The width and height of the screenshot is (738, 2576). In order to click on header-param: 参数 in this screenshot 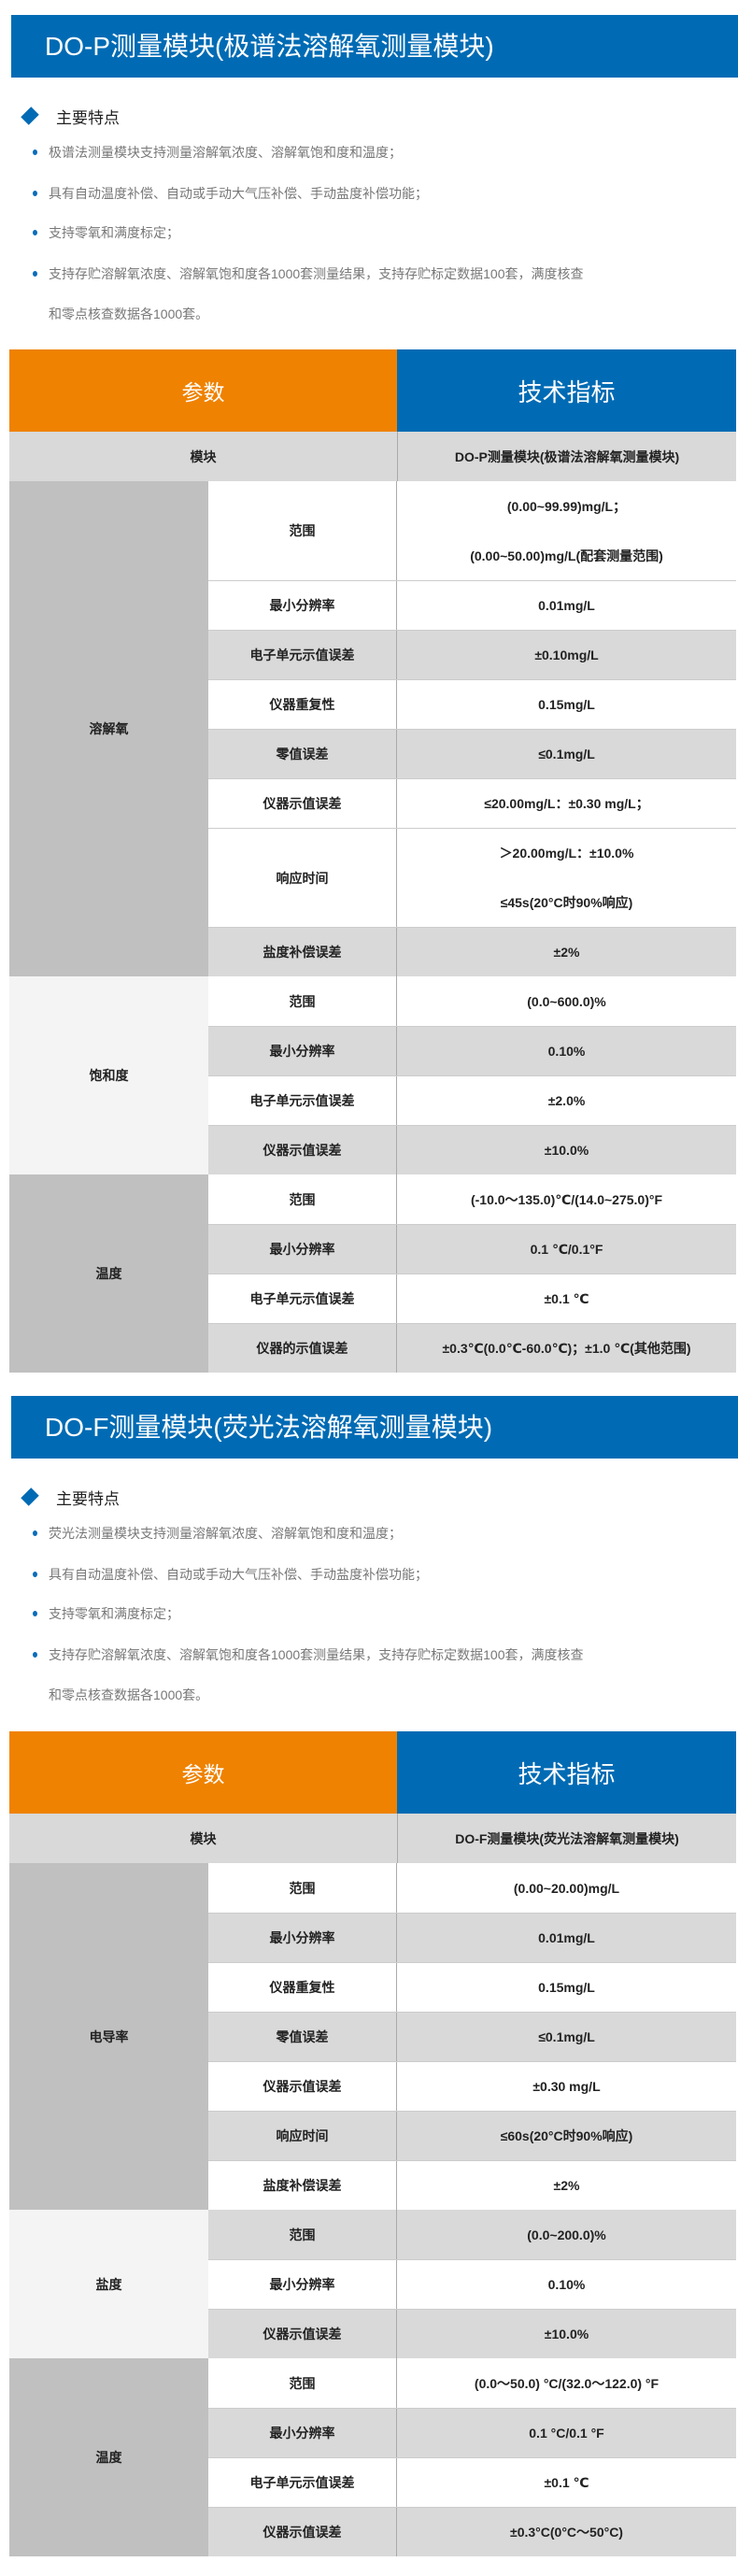, I will do `click(203, 391)`.